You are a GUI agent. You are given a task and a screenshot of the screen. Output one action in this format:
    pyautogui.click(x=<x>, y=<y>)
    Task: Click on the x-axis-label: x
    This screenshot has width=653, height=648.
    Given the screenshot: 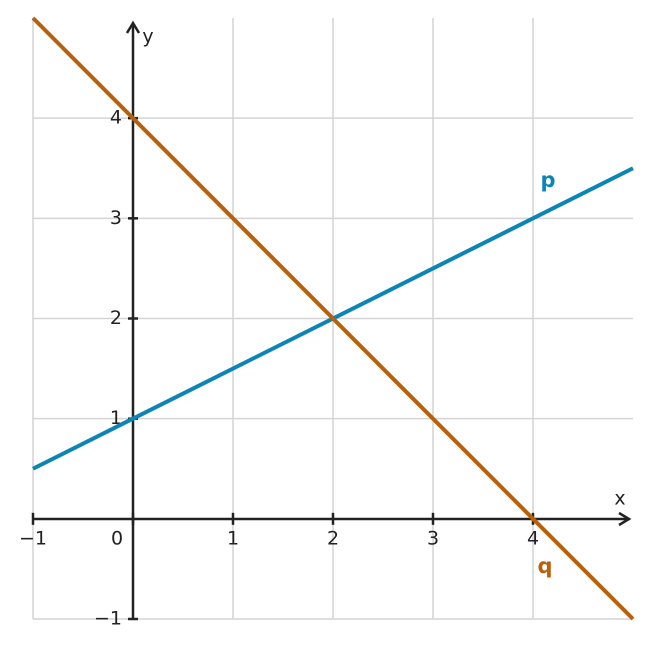 What is the action you would take?
    pyautogui.click(x=619, y=499)
    